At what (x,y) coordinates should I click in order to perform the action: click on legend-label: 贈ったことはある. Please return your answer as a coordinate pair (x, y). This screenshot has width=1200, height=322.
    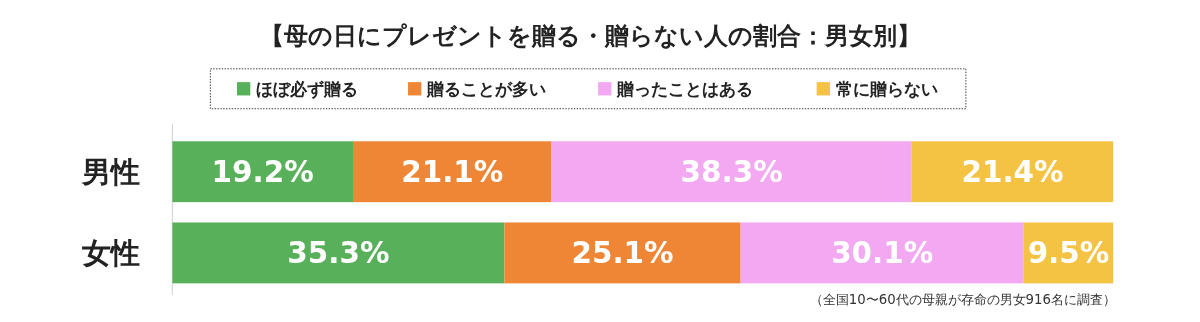
    Looking at the image, I should click on (685, 88).